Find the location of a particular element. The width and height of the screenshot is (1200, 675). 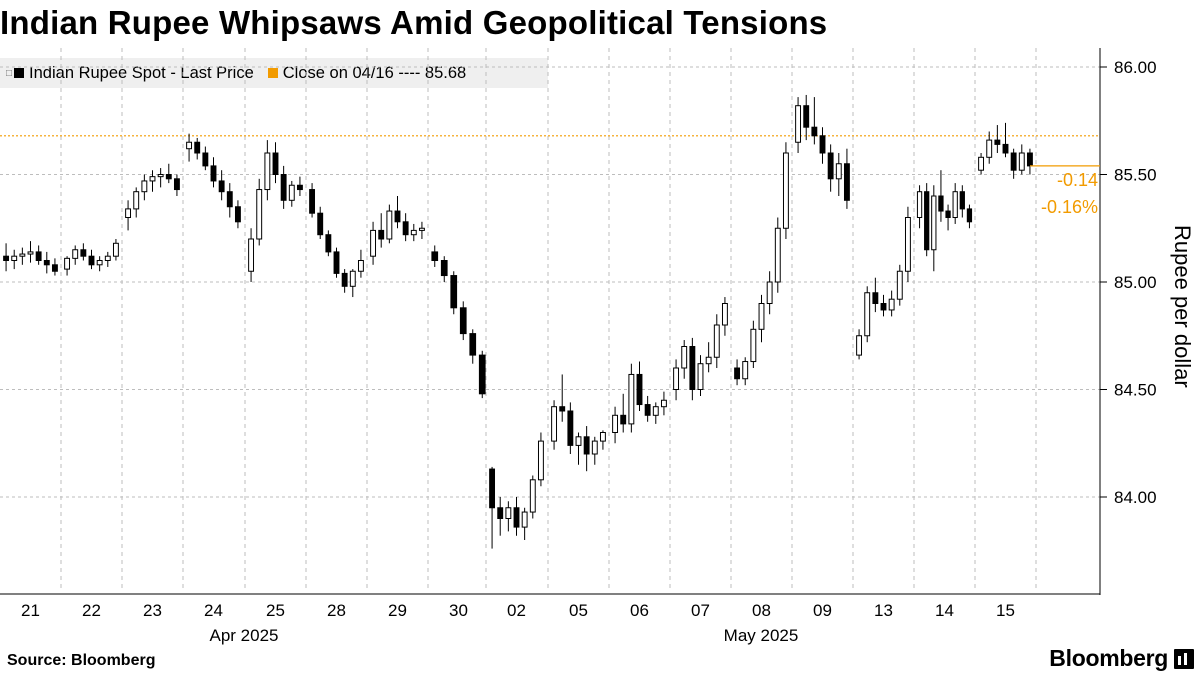

series-swatch-icon is located at coordinates (19, 73).